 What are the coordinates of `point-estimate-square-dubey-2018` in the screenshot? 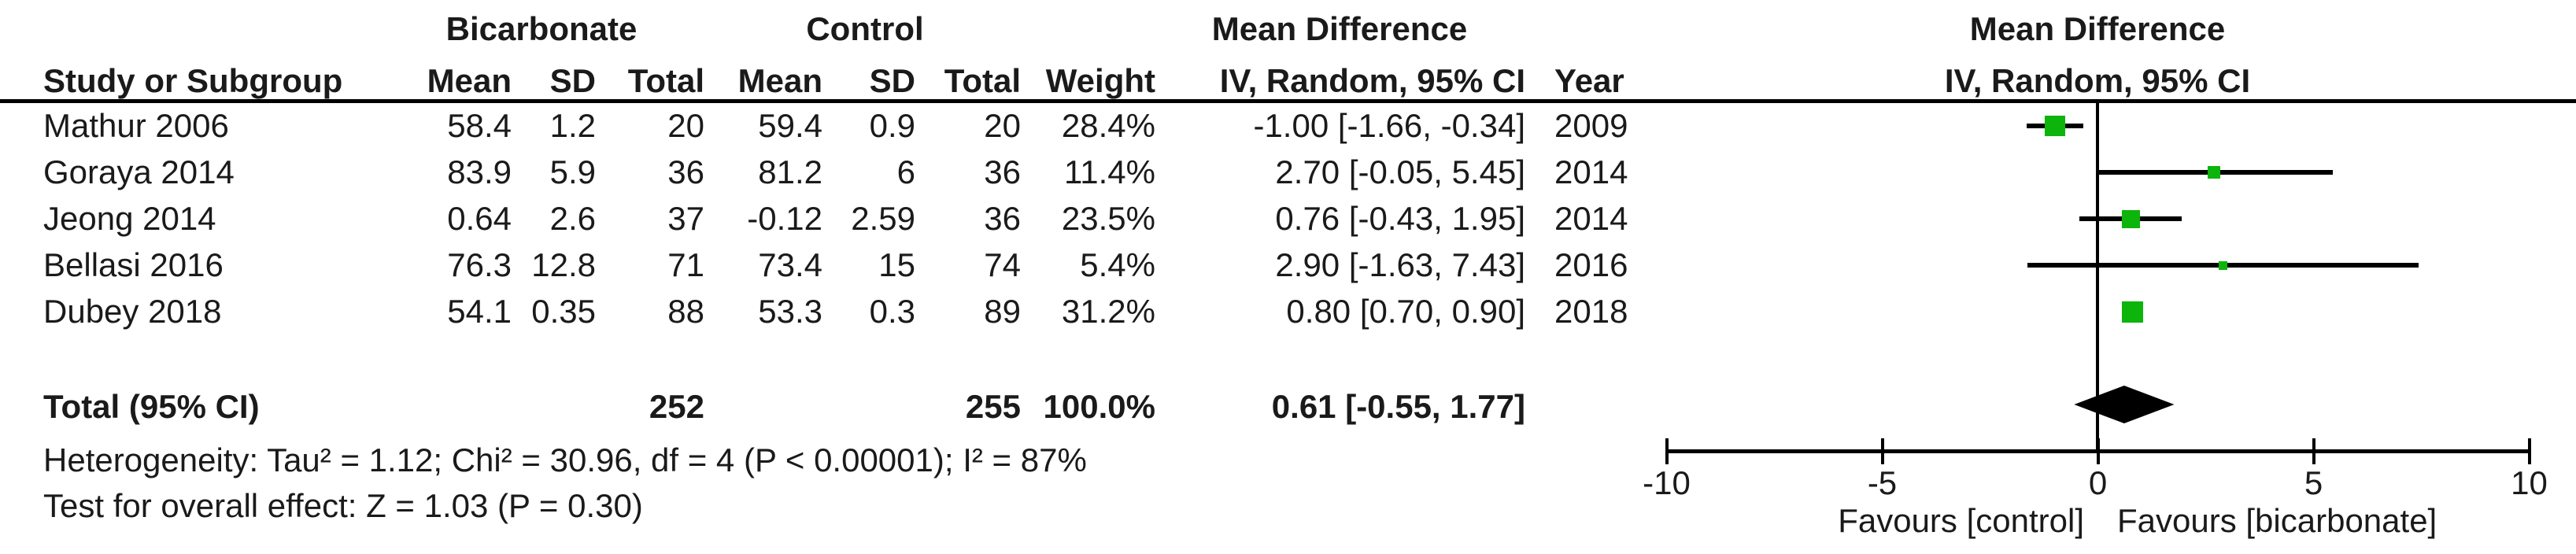 It's located at (2132, 312).